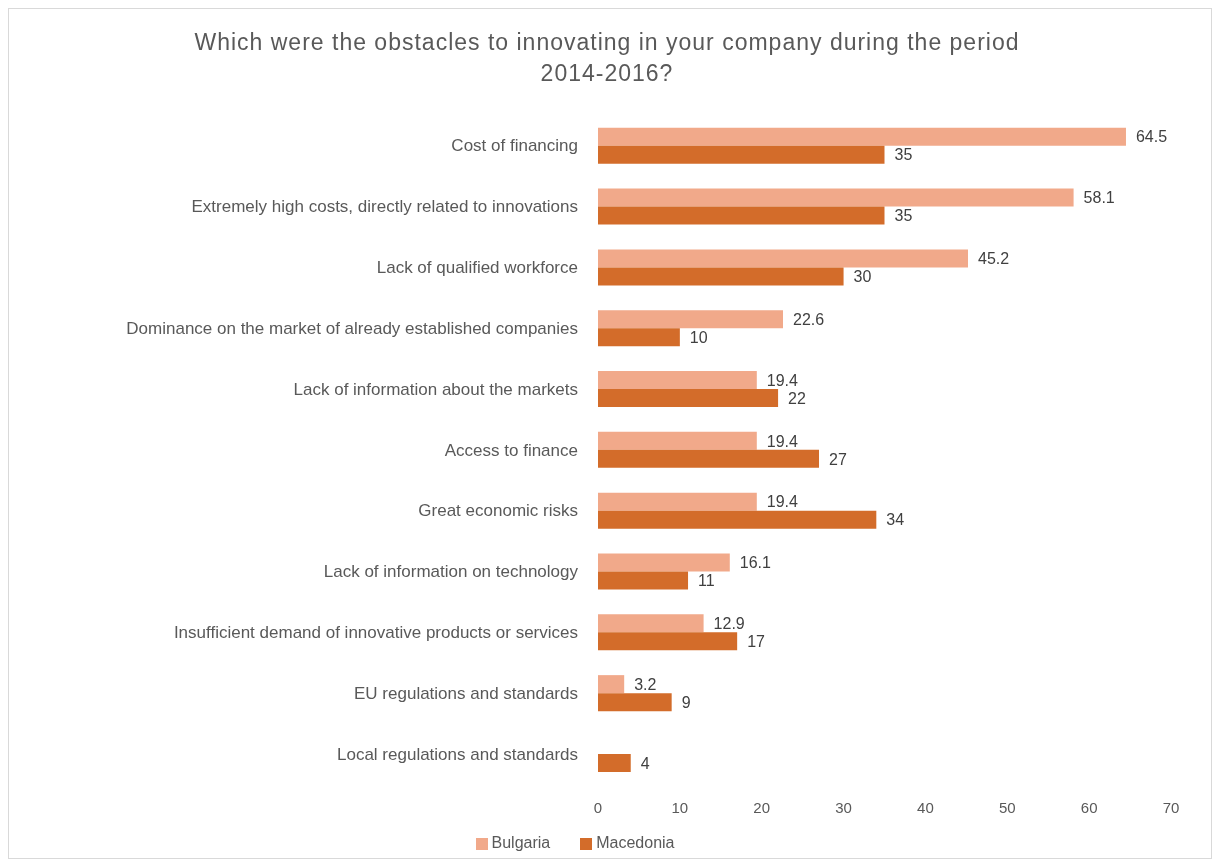  I want to click on data-label: 64.5, so click(1151, 137).